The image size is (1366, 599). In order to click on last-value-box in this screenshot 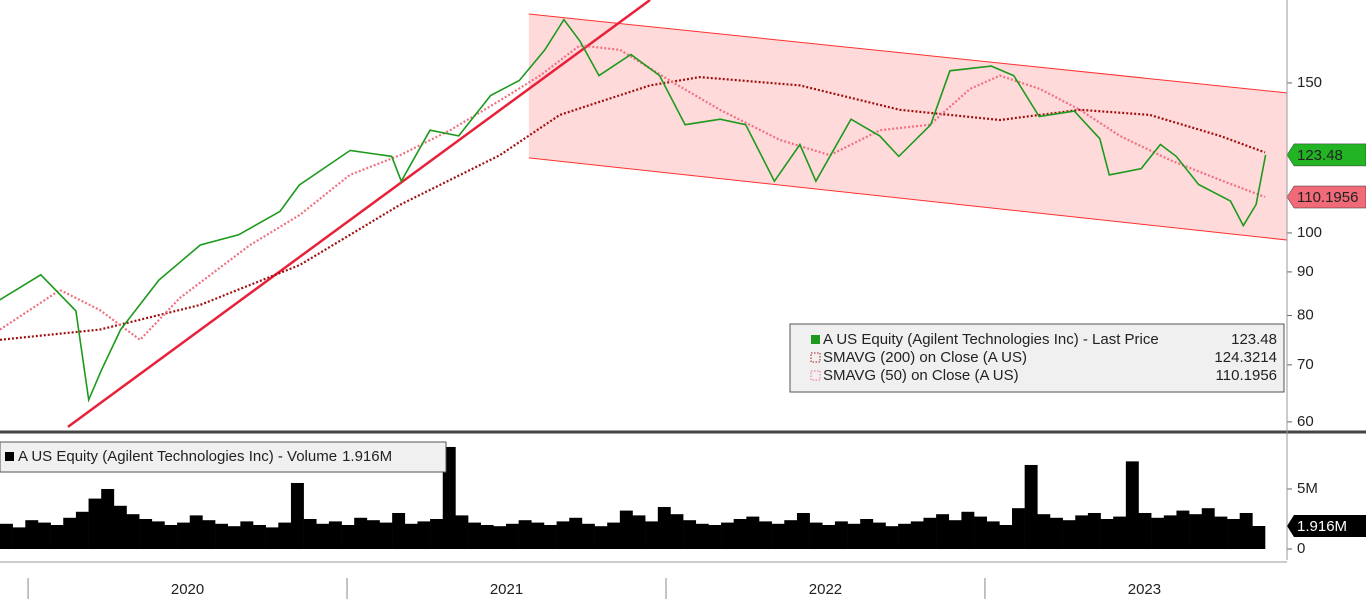, I will do `click(1326, 197)`.